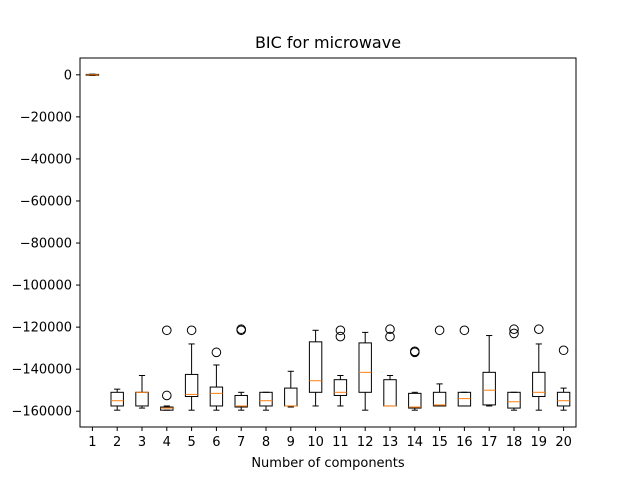 The height and width of the screenshot is (480, 640). What do you see at coordinates (241, 442) in the screenshot?
I see `x-tick-label: 7` at bounding box center [241, 442].